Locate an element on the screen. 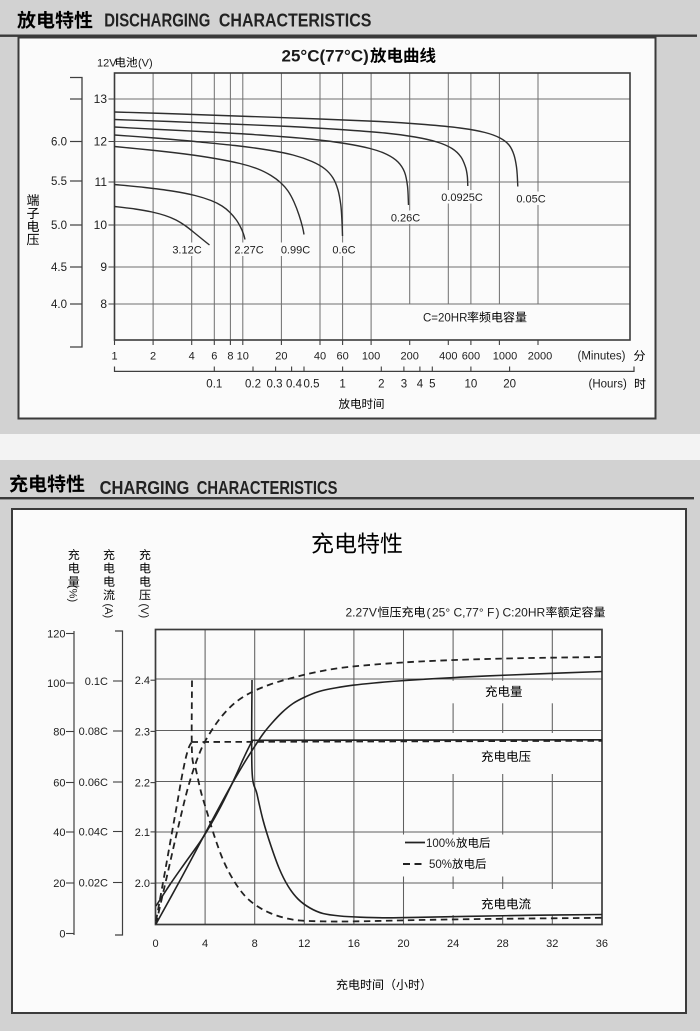 The height and width of the screenshot is (1031, 700). svg-text: 16 is located at coordinates (354, 944).